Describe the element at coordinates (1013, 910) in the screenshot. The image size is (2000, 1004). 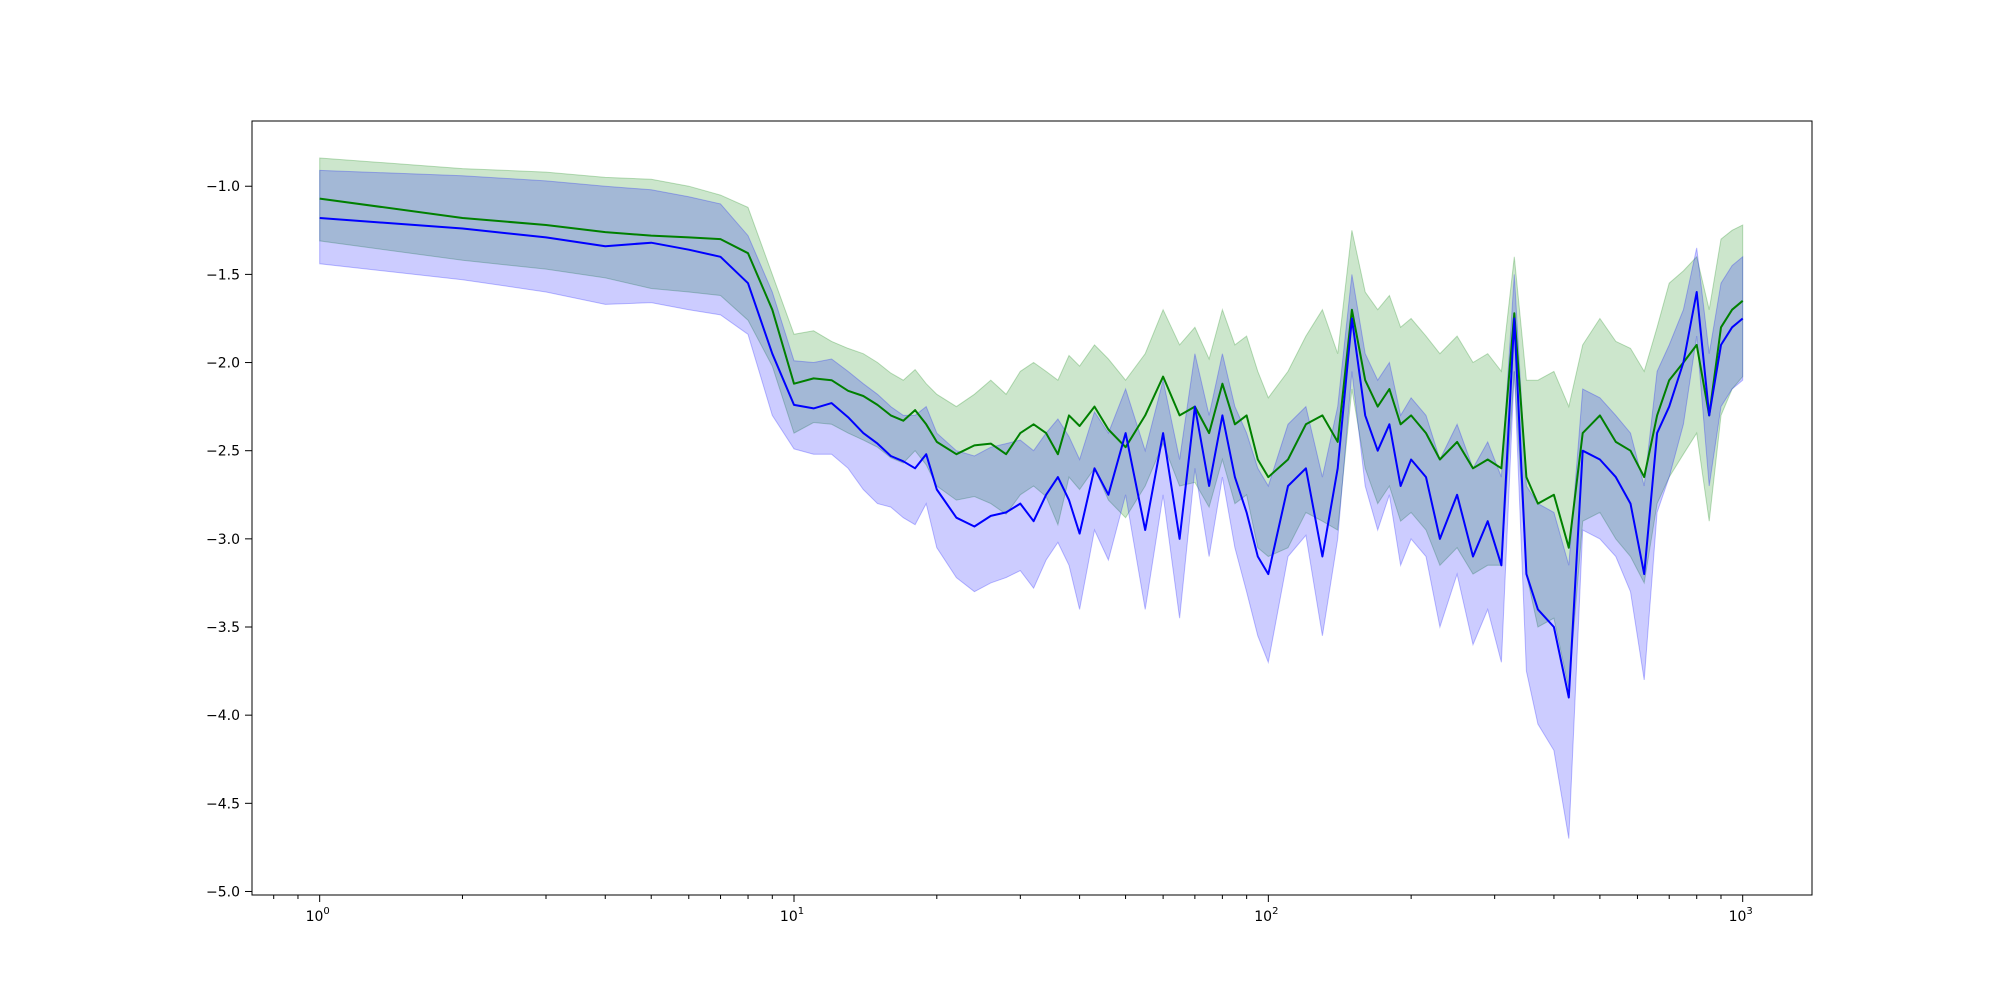
I see `x-axis: 10⁰ 10¹ 10² 10³` at that location.